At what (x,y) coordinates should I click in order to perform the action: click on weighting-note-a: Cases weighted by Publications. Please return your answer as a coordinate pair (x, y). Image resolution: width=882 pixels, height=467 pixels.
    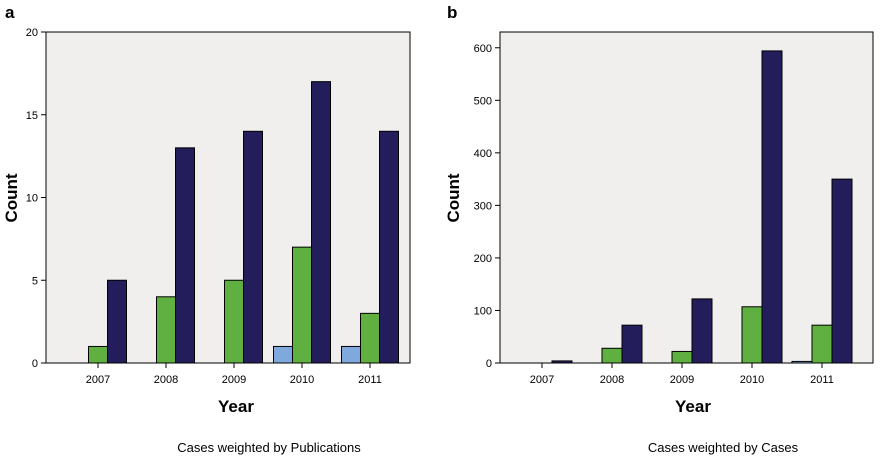
    Looking at the image, I should click on (269, 447).